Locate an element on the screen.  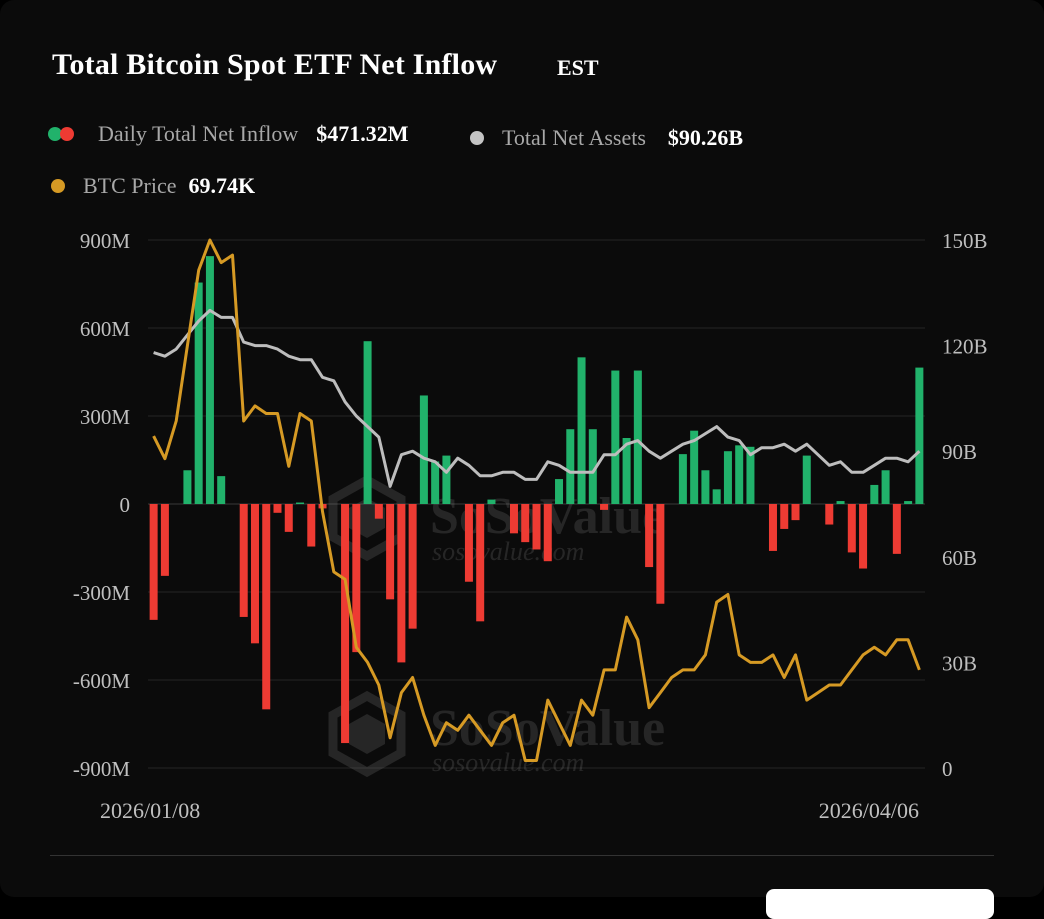
legend-inflow: Daily Total Net Inflow $471.32M is located at coordinates (228, 134).